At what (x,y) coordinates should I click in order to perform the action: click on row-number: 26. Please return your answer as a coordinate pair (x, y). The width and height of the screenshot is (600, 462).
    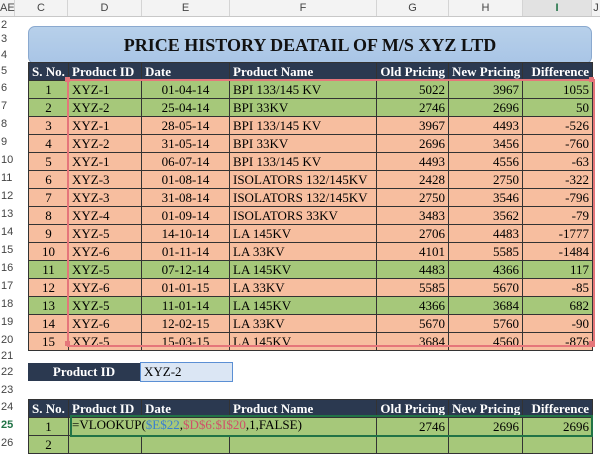
    Looking at the image, I should click on (7, 443).